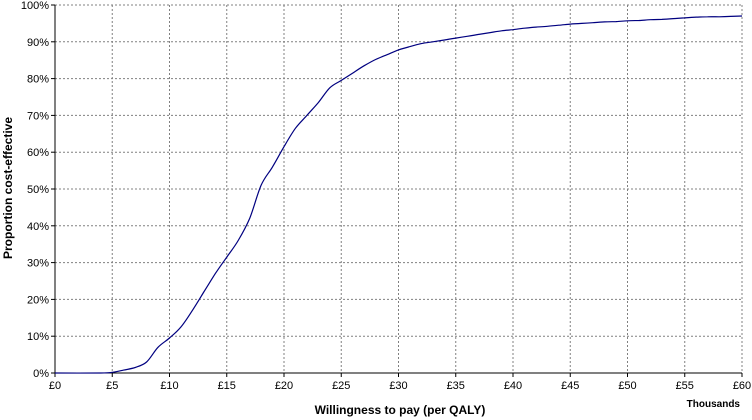  I want to click on y-tick-label: 100%, so click(35, 6).